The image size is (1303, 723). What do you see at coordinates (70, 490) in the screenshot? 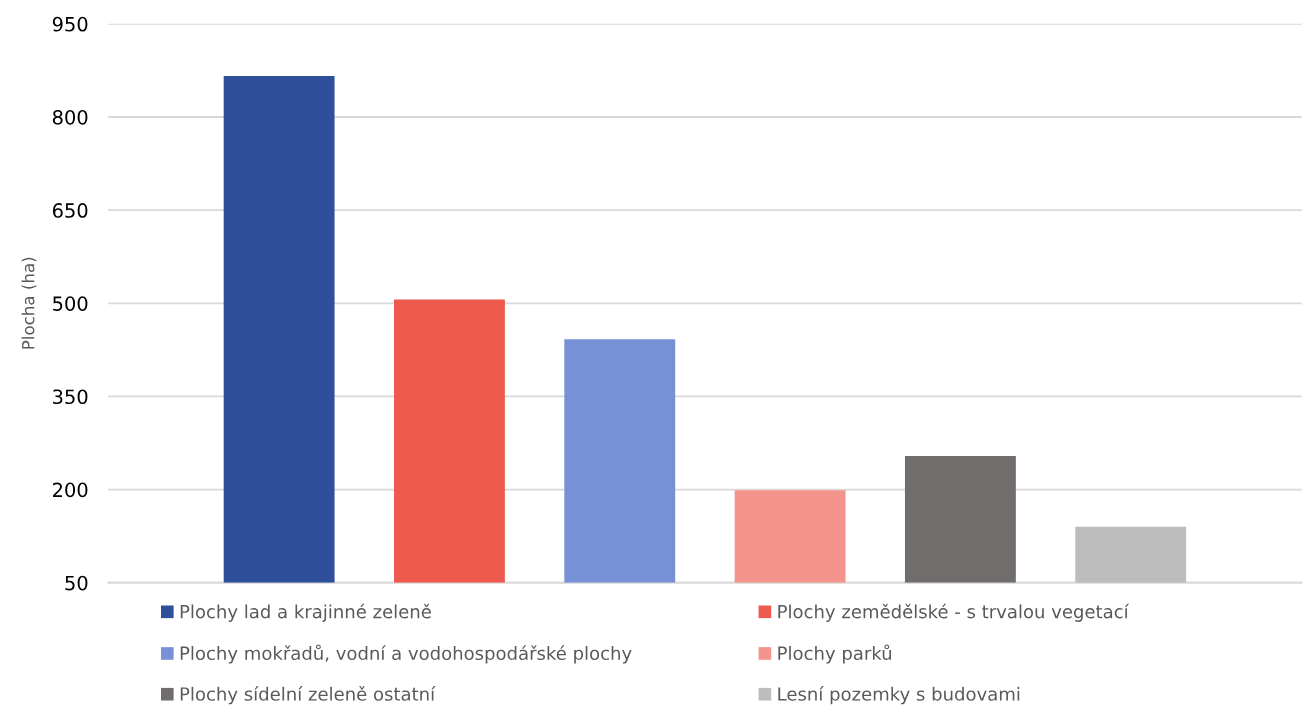
I see `y-tick-label: 200` at bounding box center [70, 490].